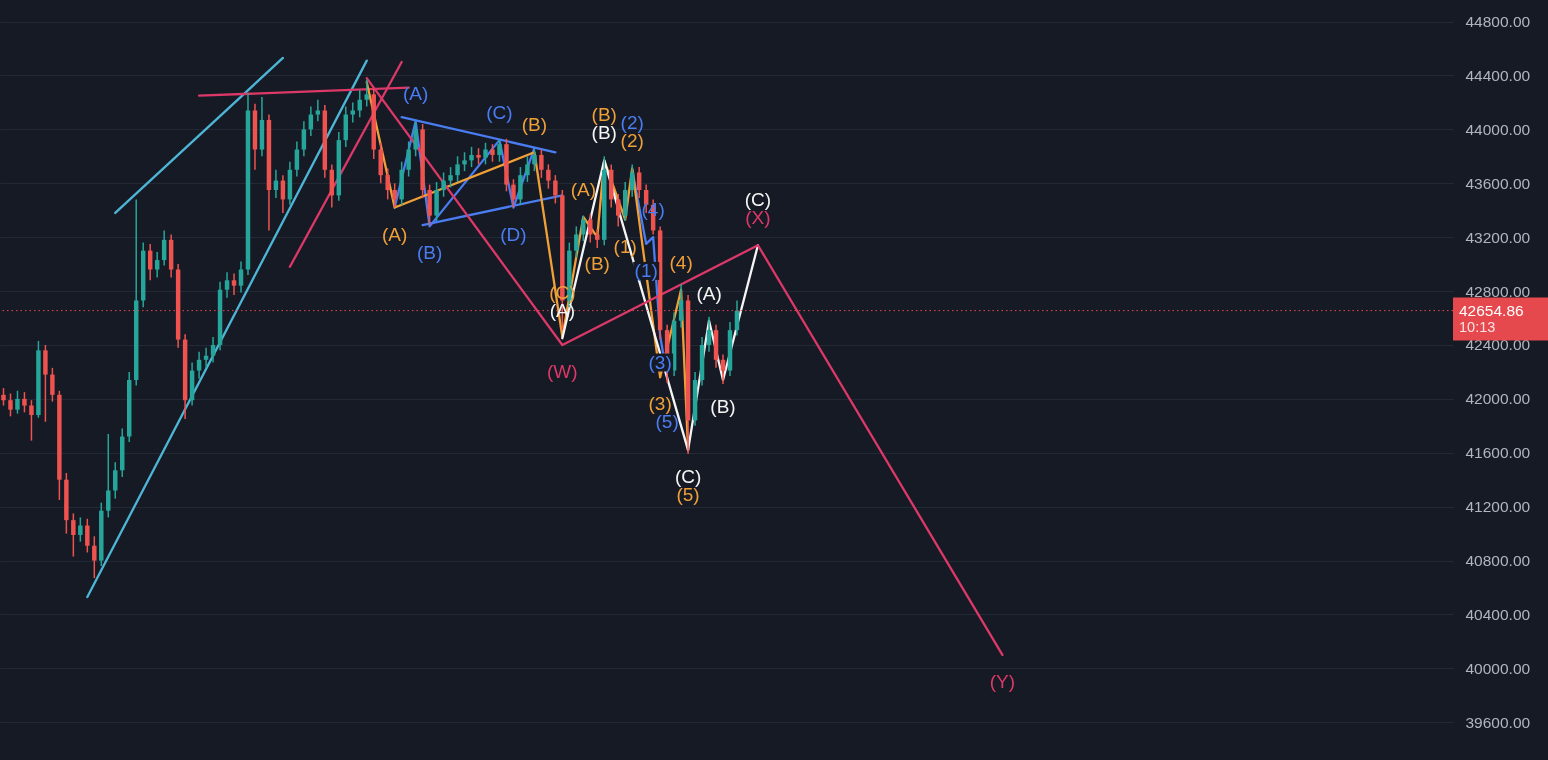 The width and height of the screenshot is (1548, 760). Describe the element at coordinates (1498, 561) in the screenshot. I see `y-tick-label: 40800.00` at that location.